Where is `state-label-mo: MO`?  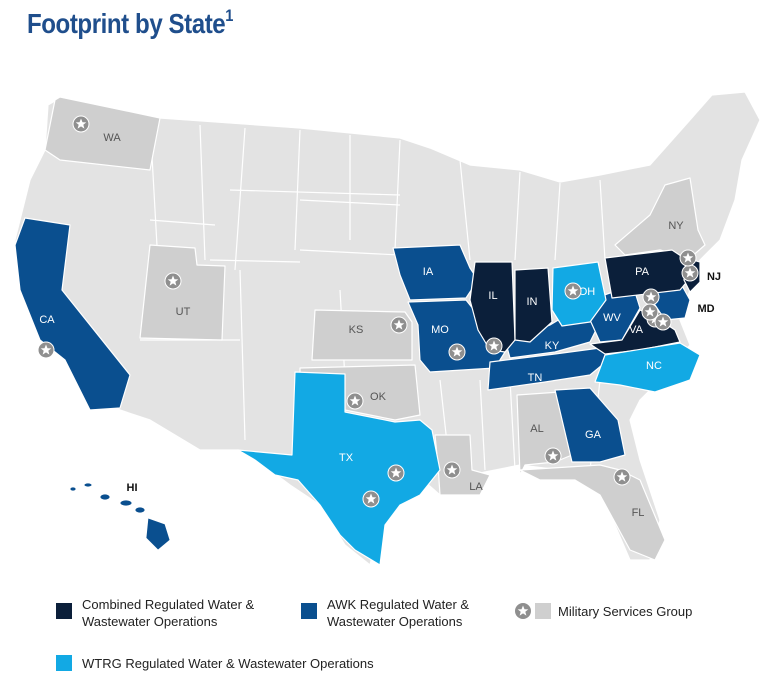 state-label-mo: MO is located at coordinates (440, 330).